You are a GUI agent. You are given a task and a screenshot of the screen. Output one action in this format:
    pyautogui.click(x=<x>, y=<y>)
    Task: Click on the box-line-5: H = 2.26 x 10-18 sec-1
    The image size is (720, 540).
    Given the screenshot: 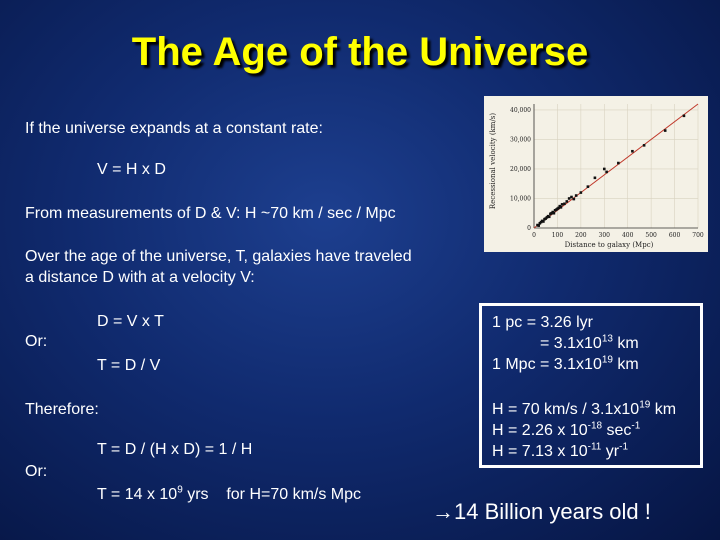 What is the action you would take?
    pyautogui.click(x=566, y=430)
    